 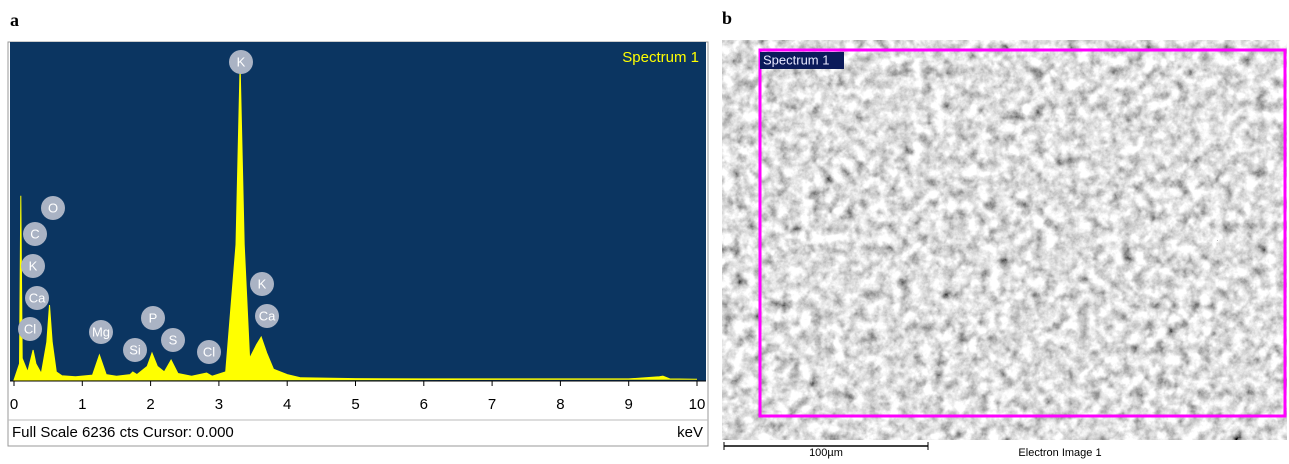 What do you see at coordinates (629, 404) in the screenshot?
I see `x-tick-label: 9` at bounding box center [629, 404].